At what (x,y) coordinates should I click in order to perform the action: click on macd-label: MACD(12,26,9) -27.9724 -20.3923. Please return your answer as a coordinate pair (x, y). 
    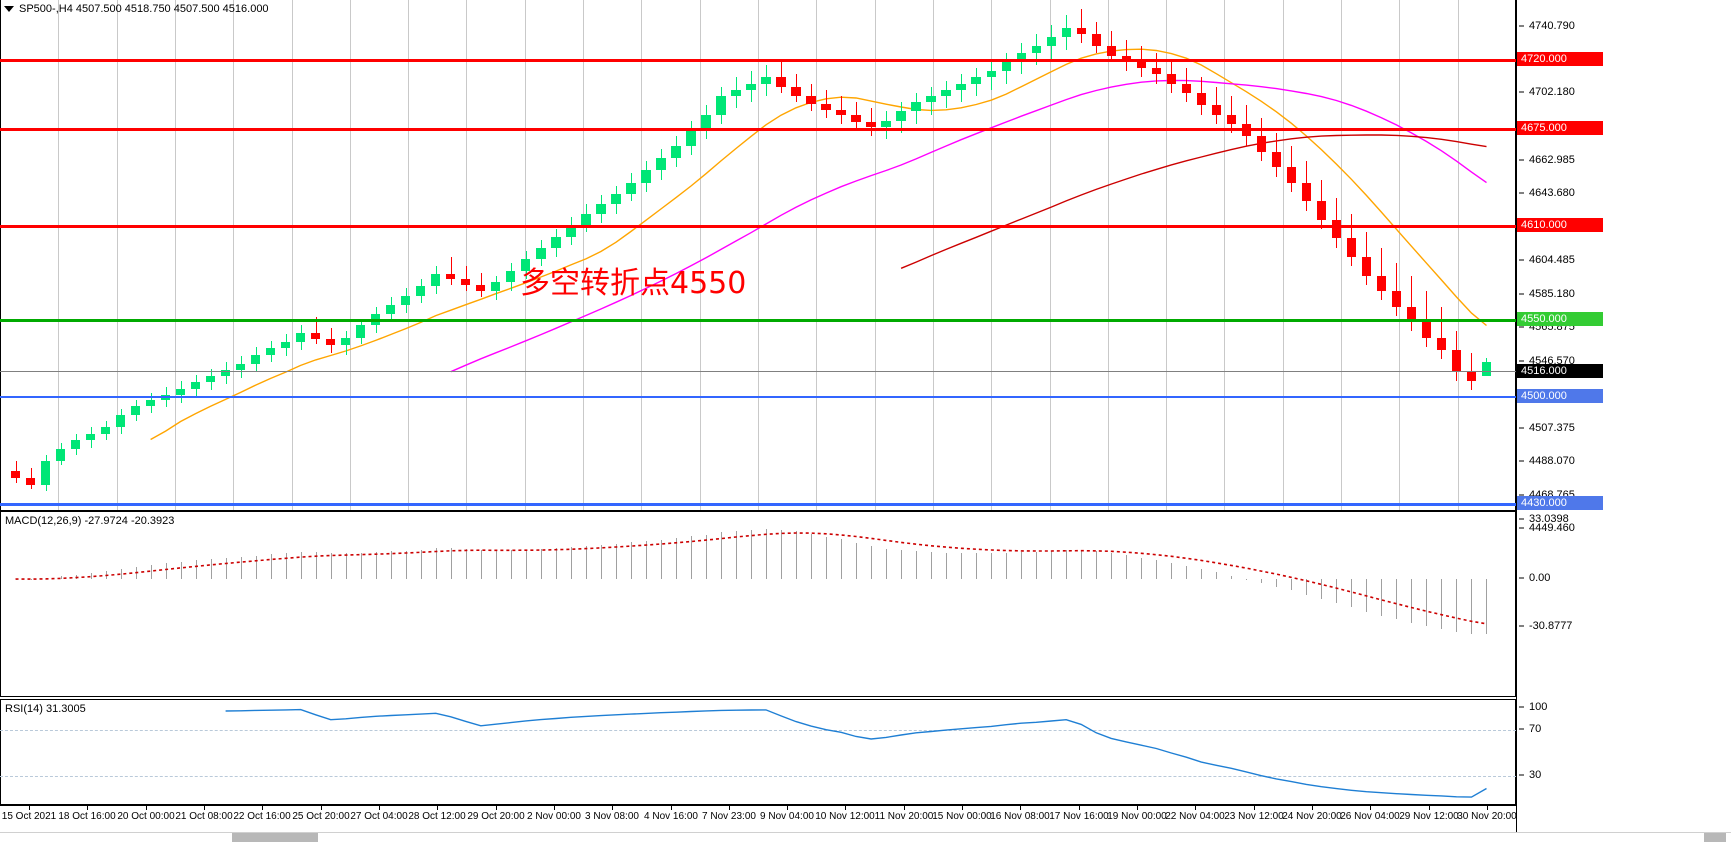
    Looking at the image, I should click on (90, 521).